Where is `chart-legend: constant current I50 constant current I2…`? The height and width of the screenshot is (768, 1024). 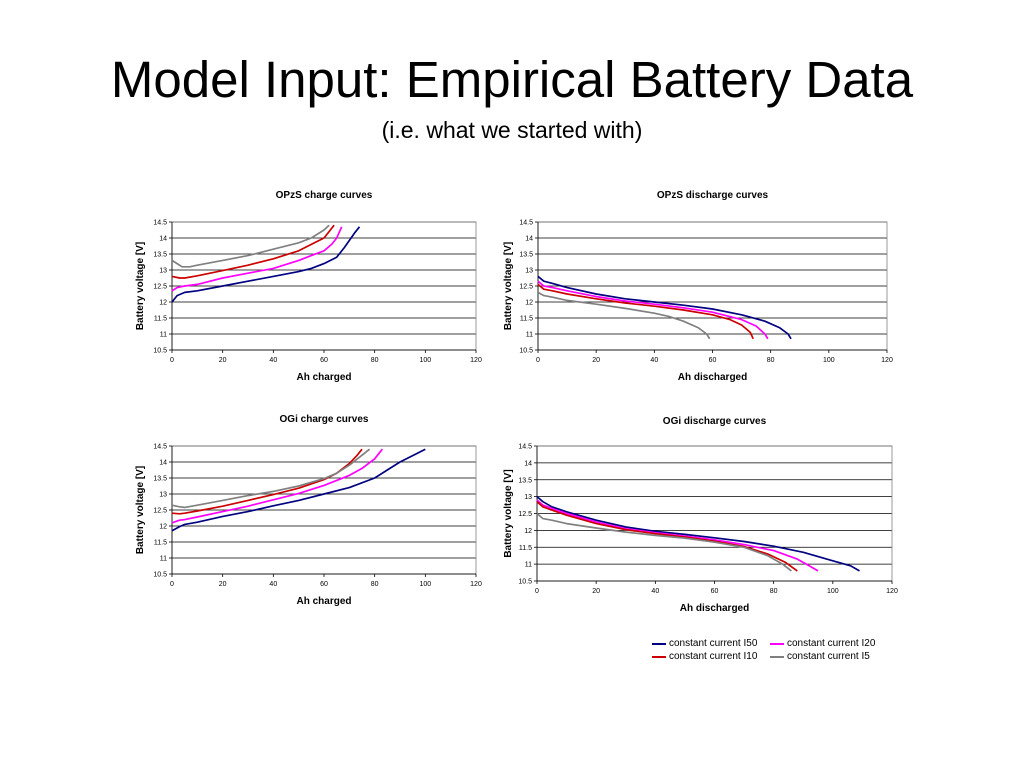
chart-legend: constant current I50 constant current I2… is located at coordinates (777, 650).